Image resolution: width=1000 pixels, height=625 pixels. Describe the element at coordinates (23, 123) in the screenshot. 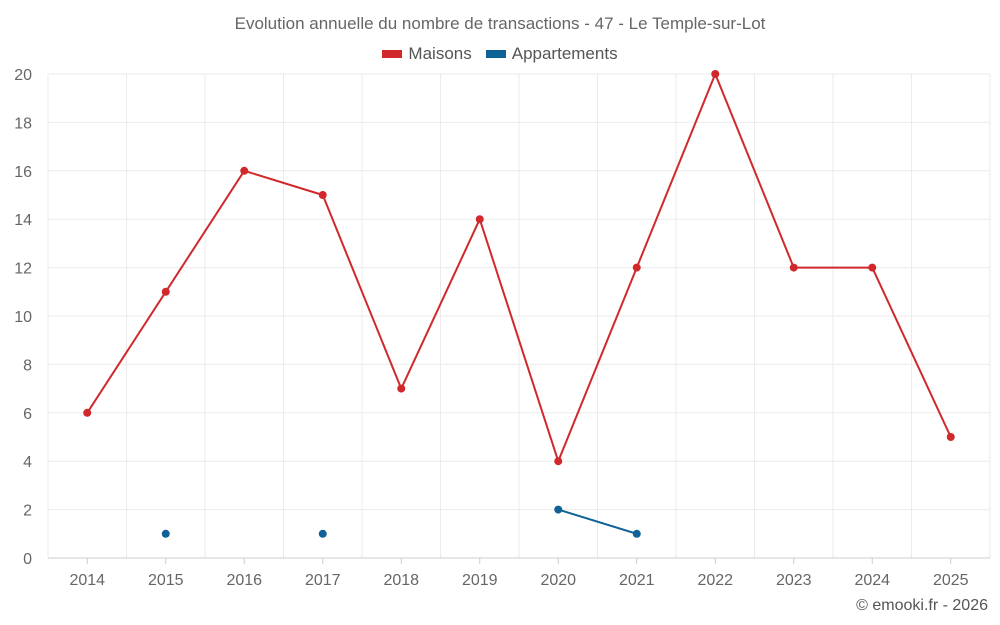

I see `y-tick-label-18: 18` at that location.